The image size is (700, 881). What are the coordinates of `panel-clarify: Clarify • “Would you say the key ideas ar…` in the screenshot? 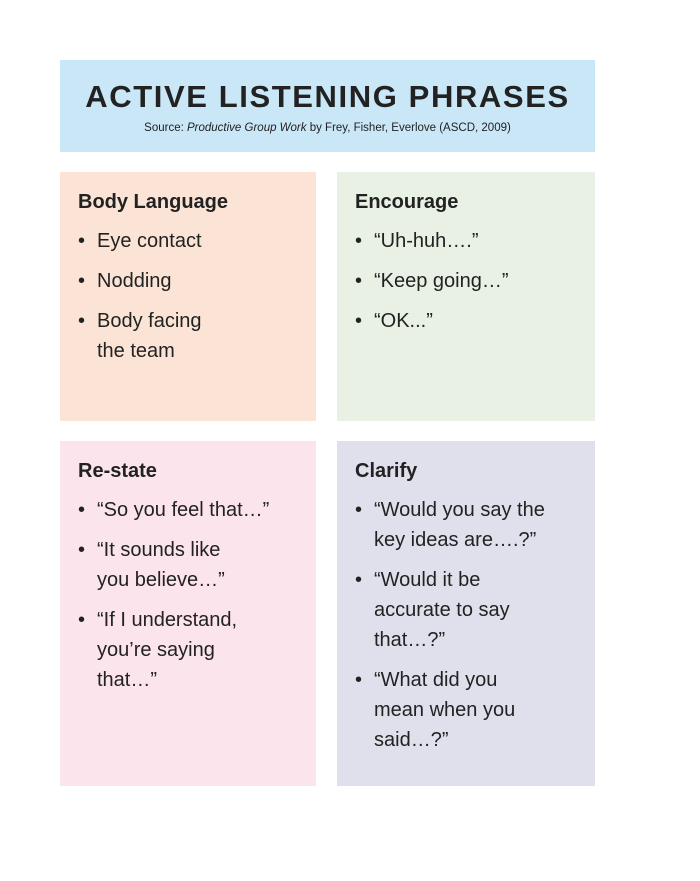 It's located at (466, 613).